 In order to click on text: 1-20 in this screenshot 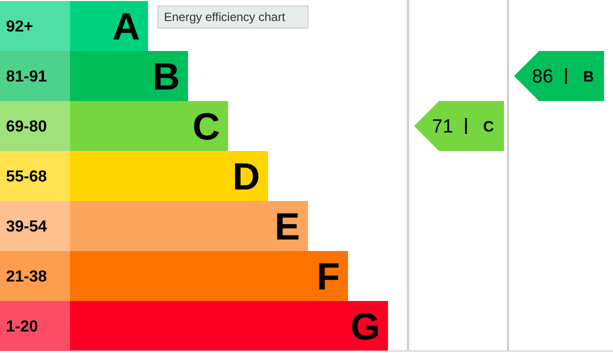, I will do `click(22, 327)`.